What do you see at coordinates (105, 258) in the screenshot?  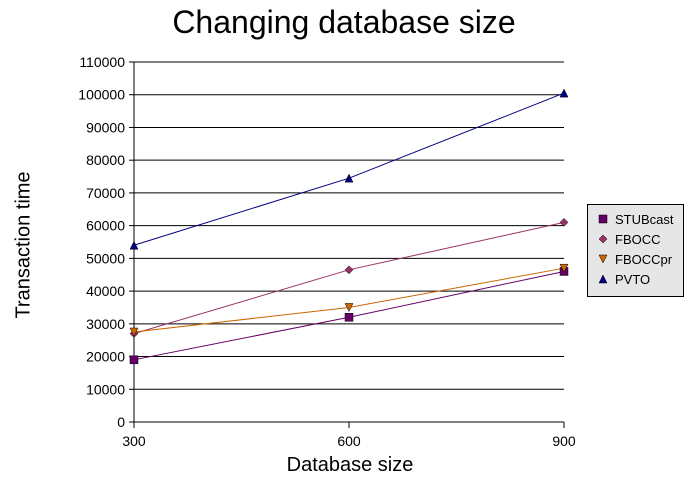 I see `y-tick-label: 50000` at bounding box center [105, 258].